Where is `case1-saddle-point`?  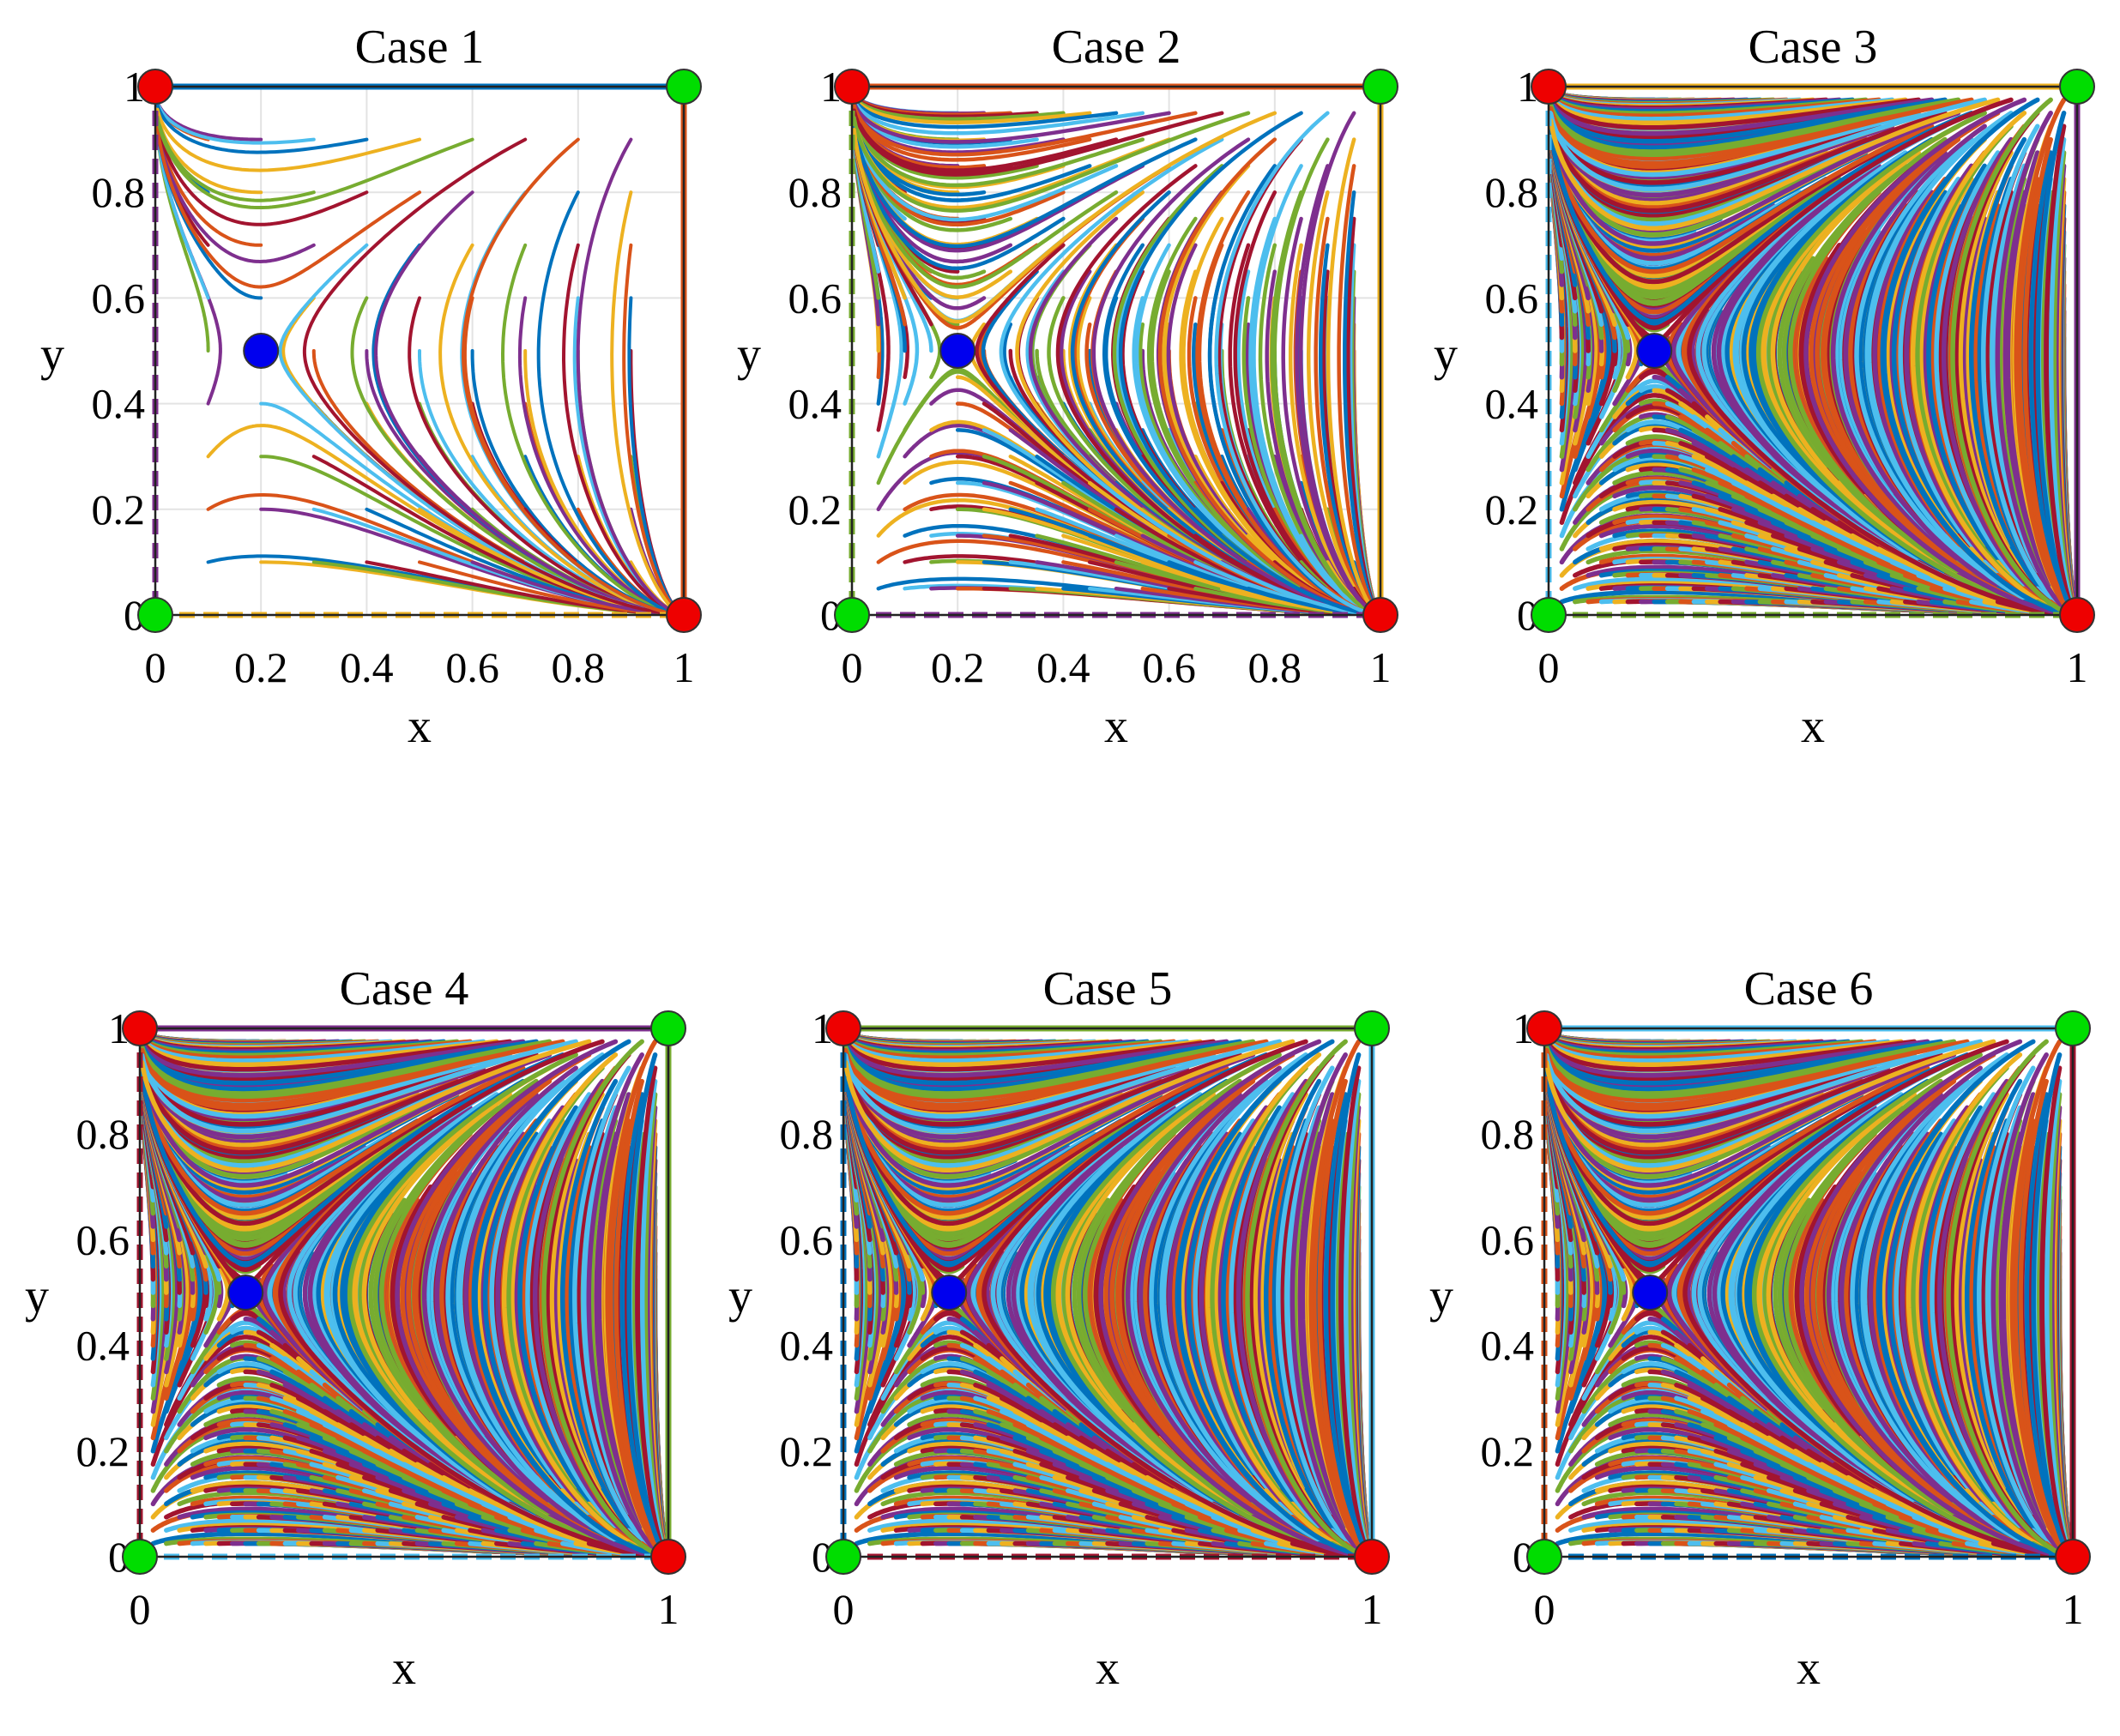 case1-saddle-point is located at coordinates (261, 351).